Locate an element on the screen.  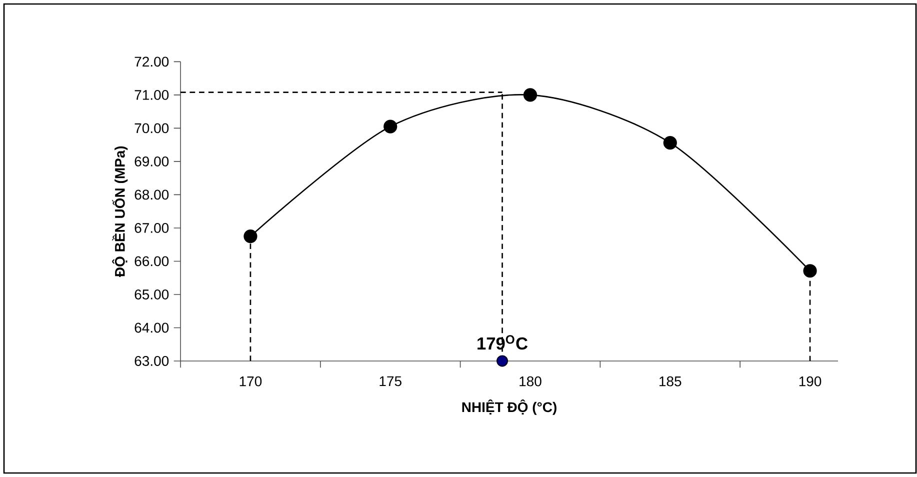
x-tick-label: 180 is located at coordinates (531, 381).